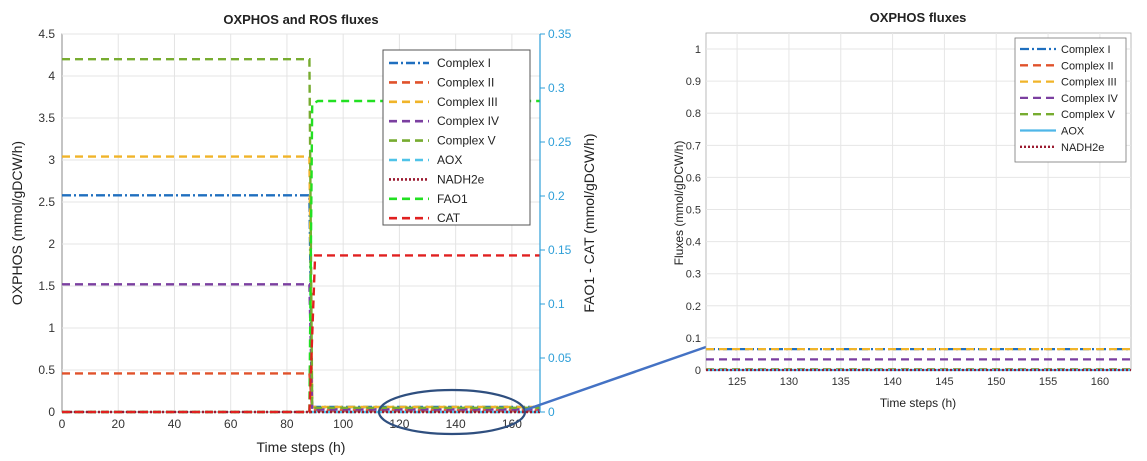 This screenshot has width=1147, height=461. What do you see at coordinates (46, 223) in the screenshot?
I see `left-y-ticks: 0 0.5 1 1.5 2 2.5 3 3.5 4 4.5` at bounding box center [46, 223].